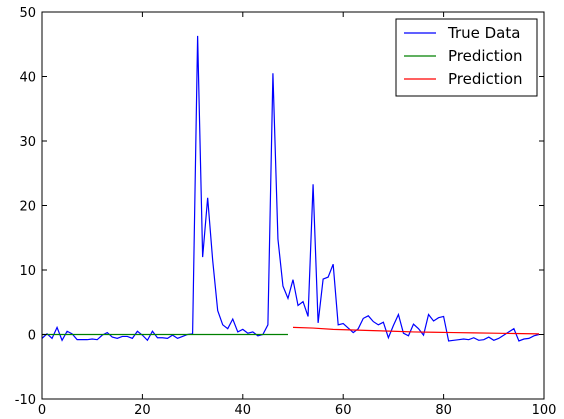 This screenshot has width=564, height=419. I want to click on y-tick-label: 40, so click(27, 78).